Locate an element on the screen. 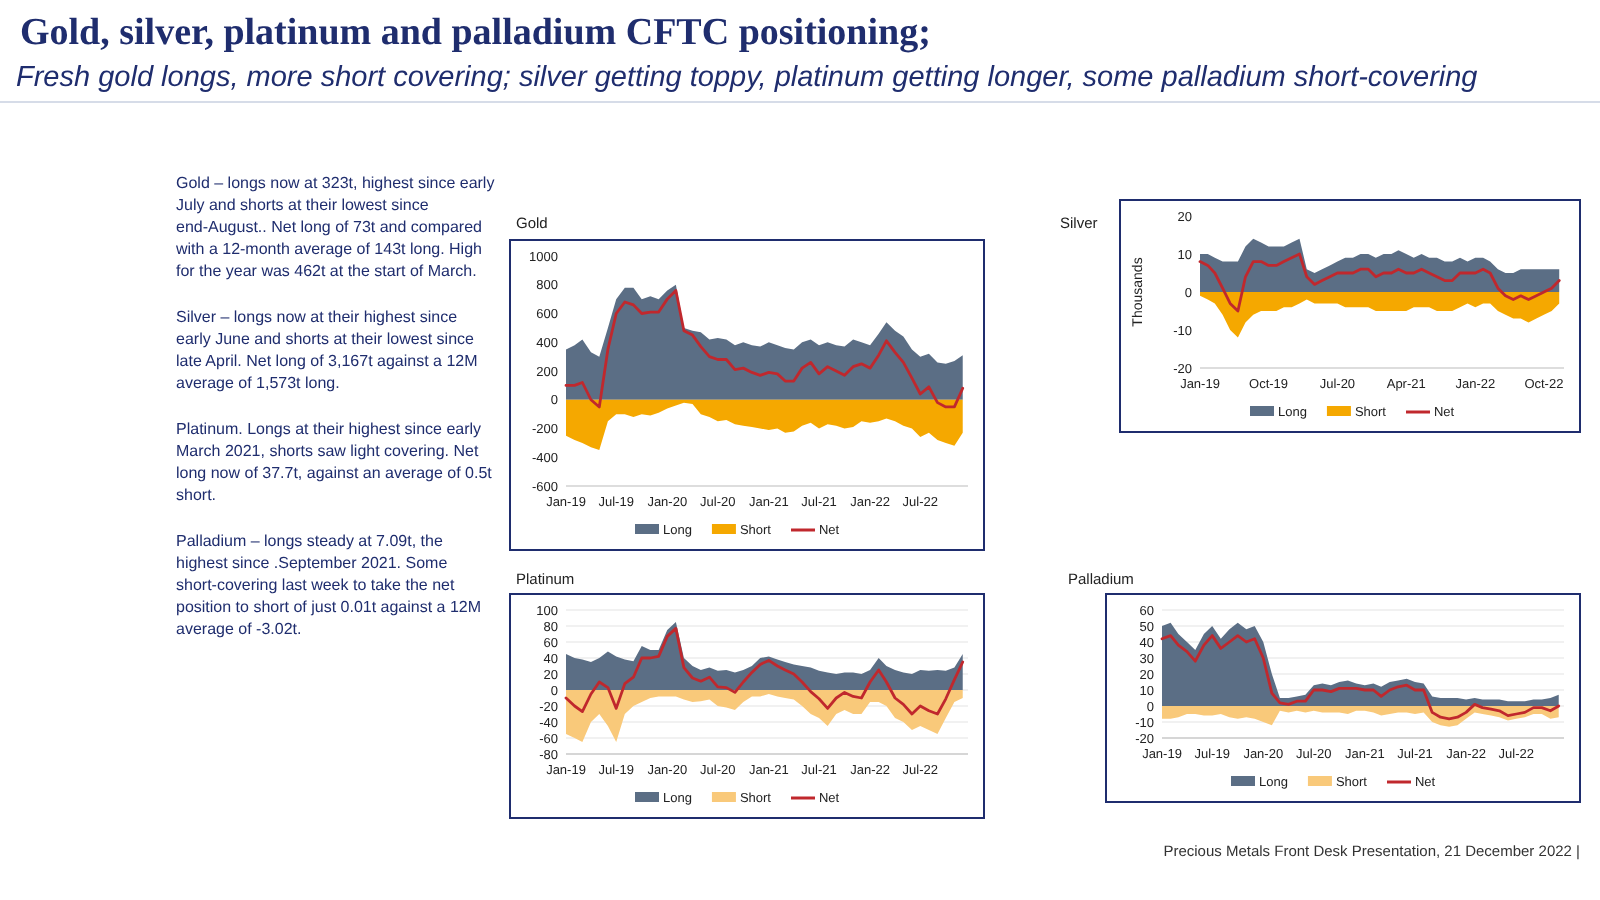  text: Gold – longs now at 323t, highest since early July and shorts at their lowest since end-August.. Net long of 73t and compared with a 12-month average of 143t long. High for the year was 462t at the start of March. is located at coordinates (334, 227).